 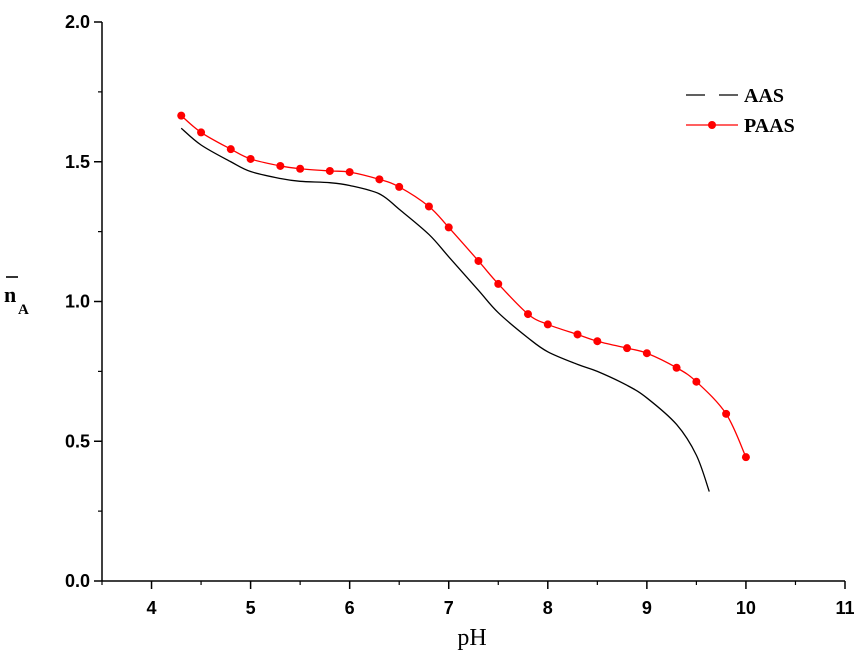 What do you see at coordinates (77, 581) in the screenshot?
I see `y-tick-label: 0.0` at bounding box center [77, 581].